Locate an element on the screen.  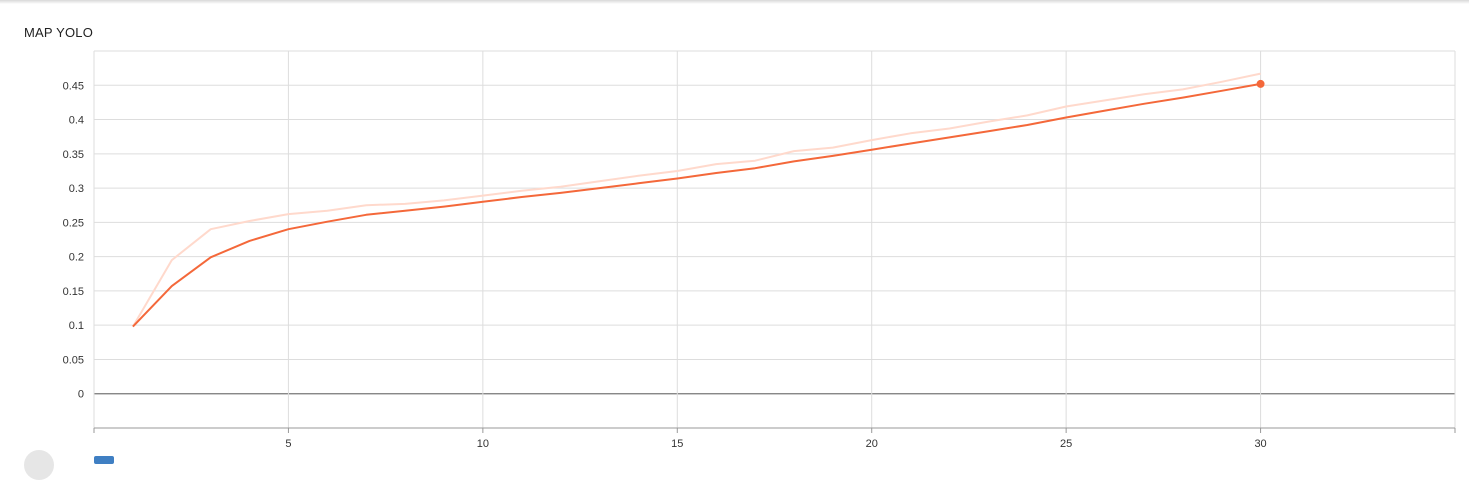
y-tick-label: 0 is located at coordinates (81, 395).